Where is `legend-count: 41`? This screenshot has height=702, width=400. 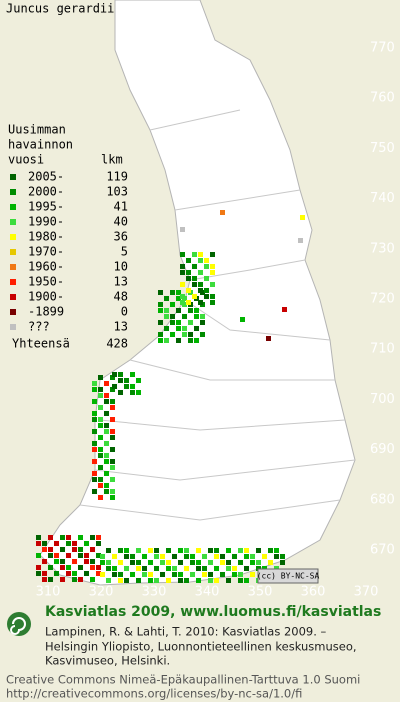
legend-count: 41 is located at coordinates (121, 207).